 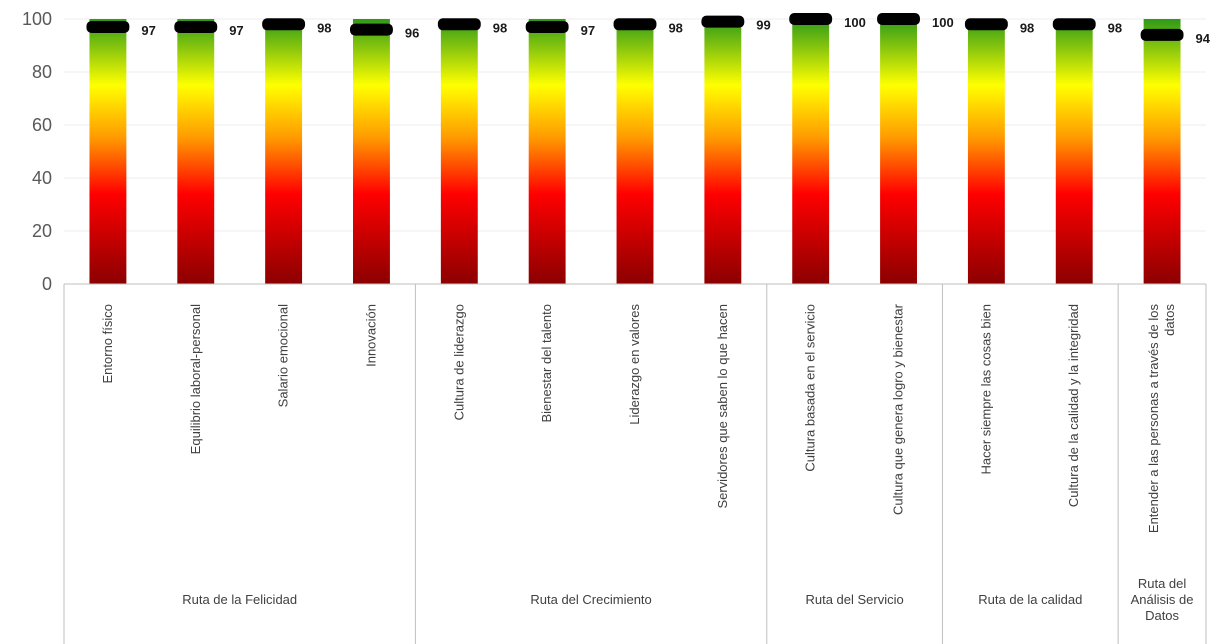 I want to click on category-label: Innovación, so click(x=370, y=335).